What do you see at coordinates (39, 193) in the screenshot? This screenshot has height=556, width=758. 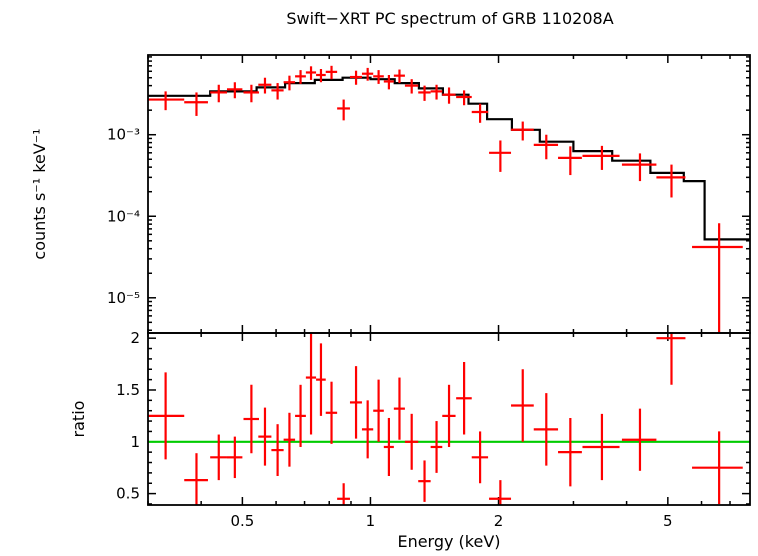 I see `spectrum-y-axis-label: counts s⁻¹ keV⁻¹` at bounding box center [39, 193].